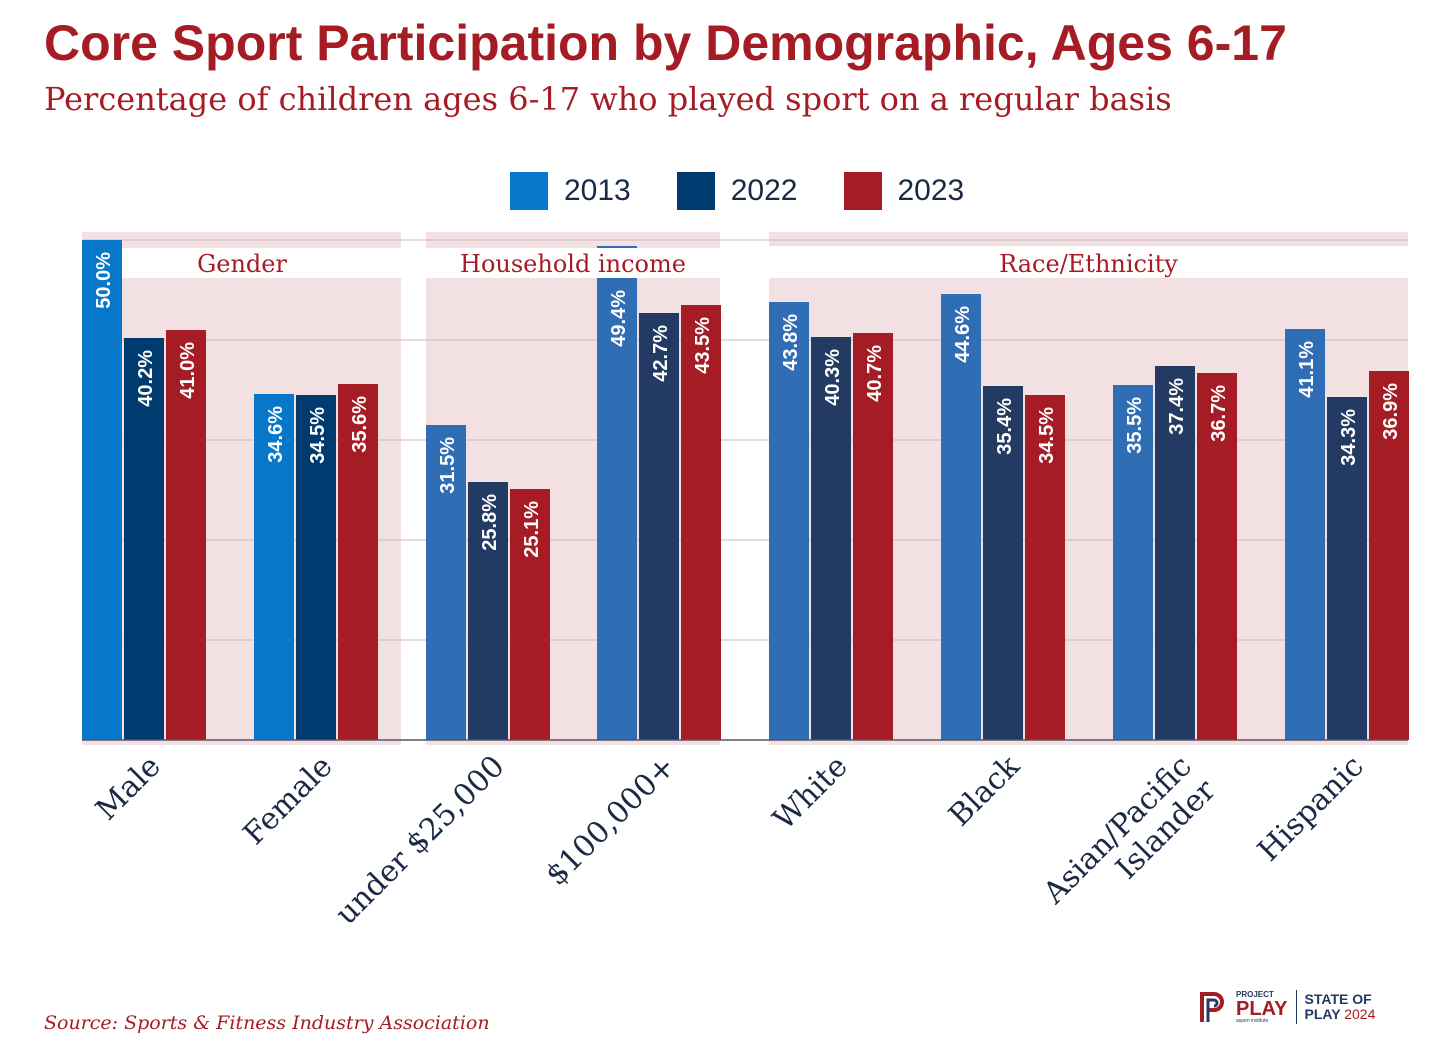  I want to click on legend-swatch-2013, so click(529, 191).